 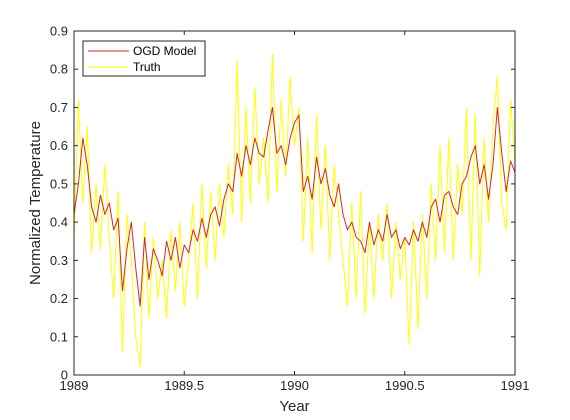 I want to click on y-tick-label: 0.4, so click(x=59, y=222).